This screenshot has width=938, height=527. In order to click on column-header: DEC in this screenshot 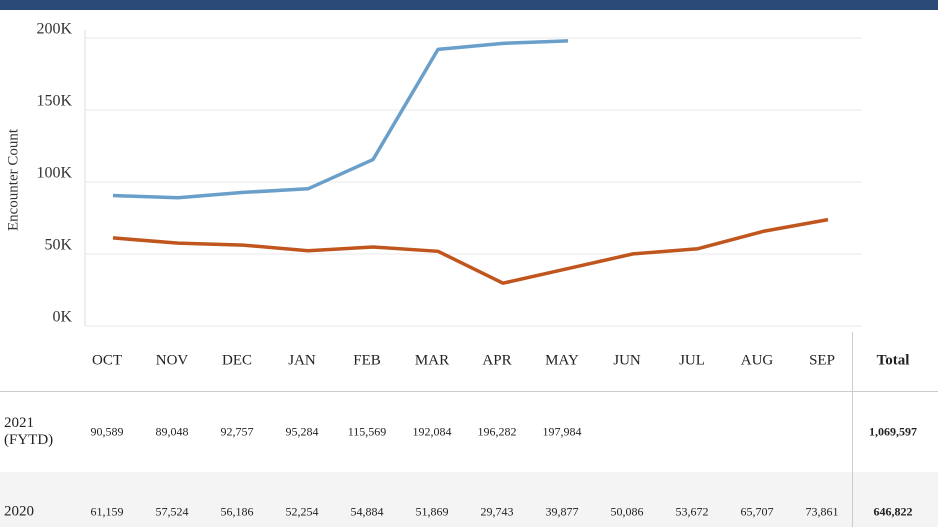, I will do `click(237, 360)`.